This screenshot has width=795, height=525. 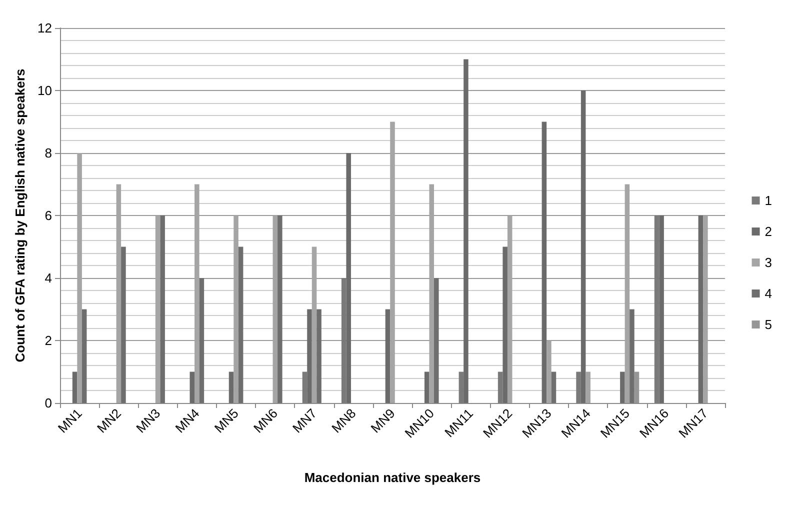 I want to click on legend-label: 4, so click(x=768, y=293).